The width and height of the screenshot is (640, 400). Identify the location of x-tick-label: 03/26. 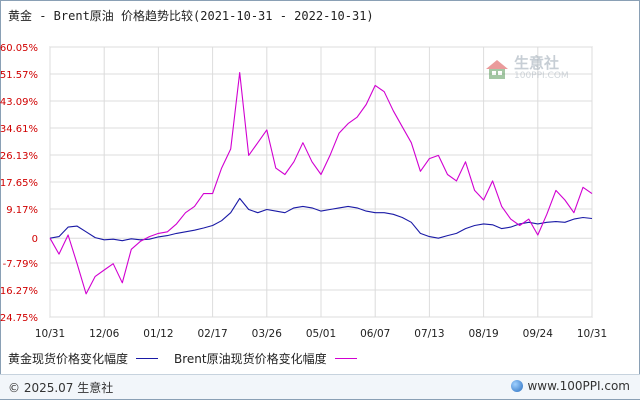
(267, 334).